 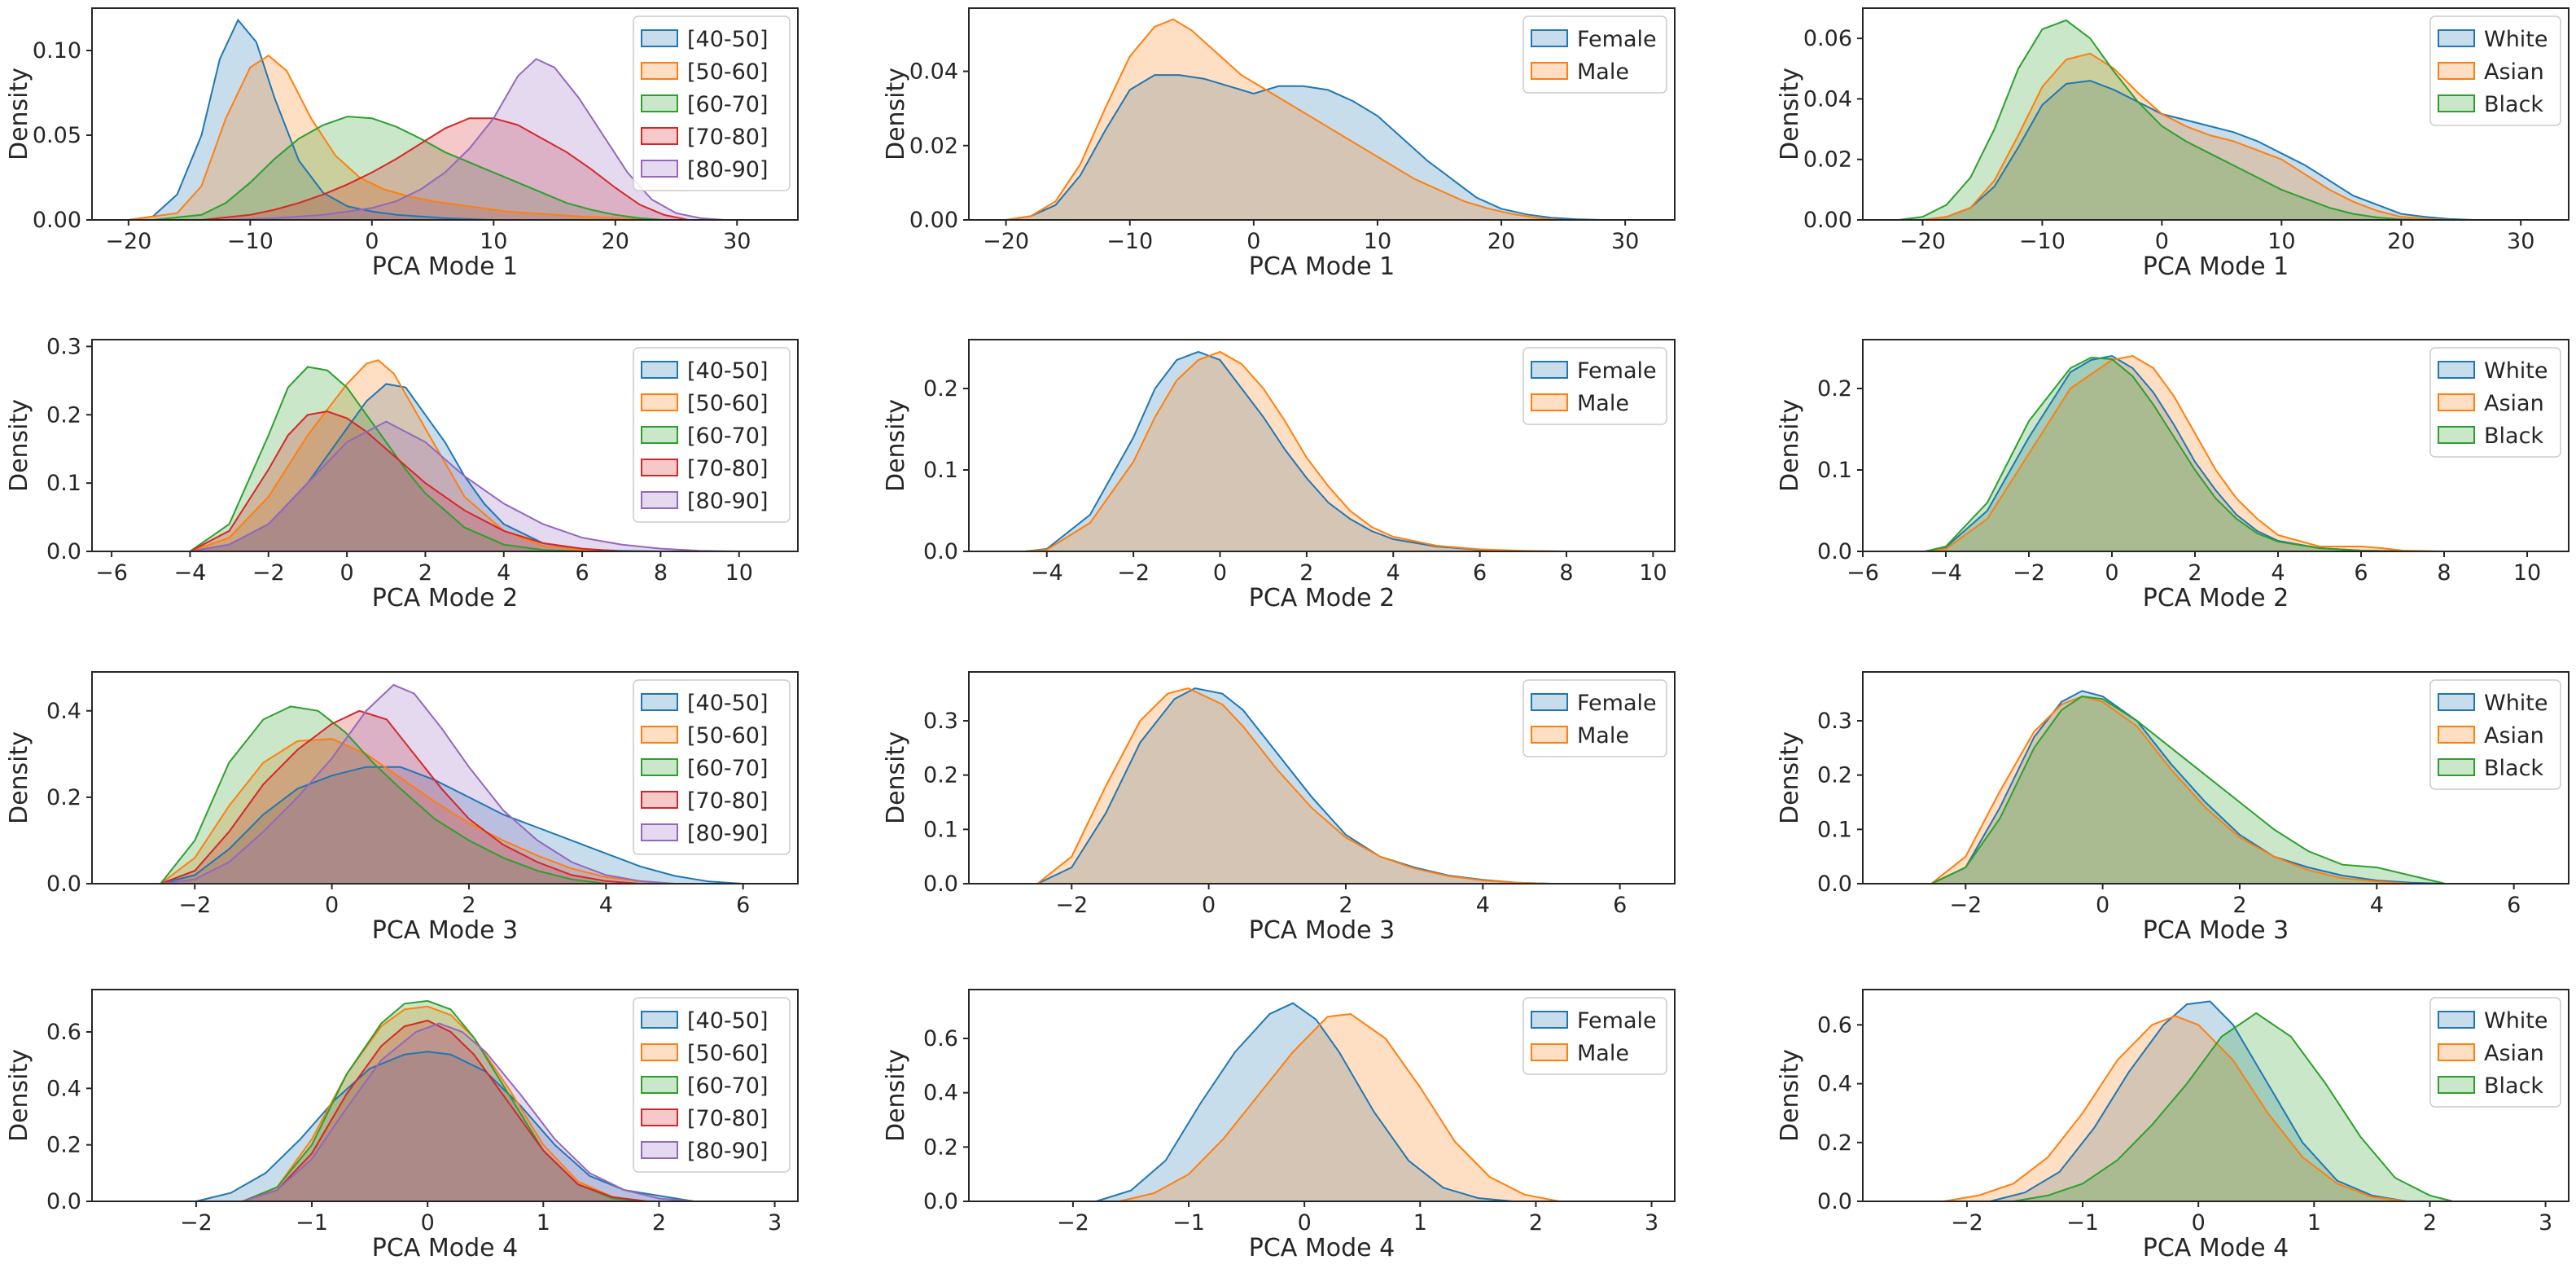 I want to click on density-fill-[50-60], so click(x=390, y=138).